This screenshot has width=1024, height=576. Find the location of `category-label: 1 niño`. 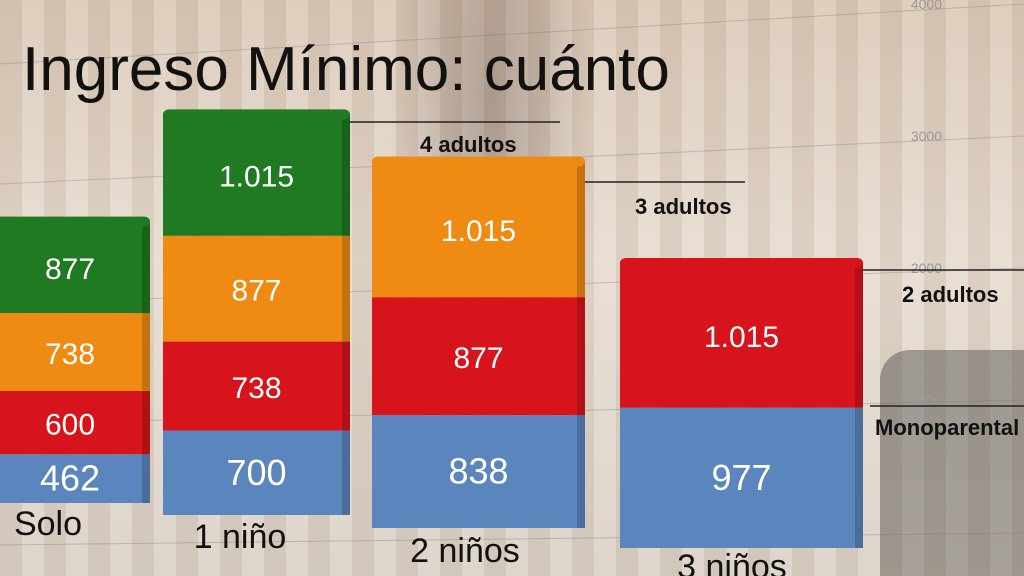

category-label: 1 niño is located at coordinates (240, 537).